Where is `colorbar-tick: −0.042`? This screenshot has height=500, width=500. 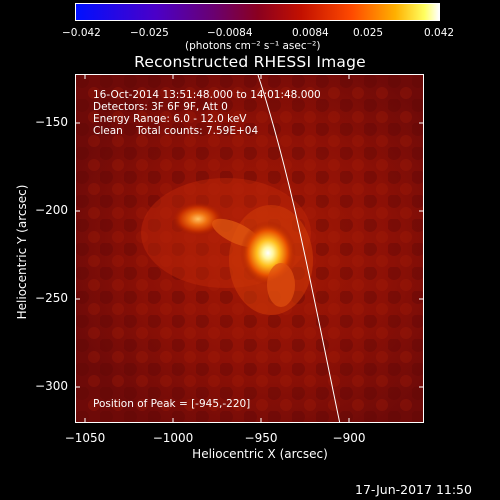
colorbar-tick: −0.042 is located at coordinates (81, 33).